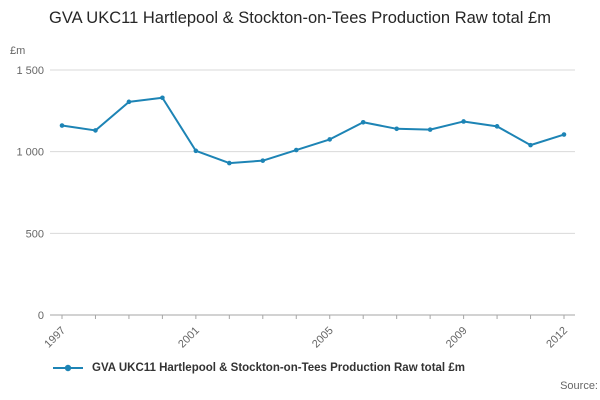 Image resolution: width=600 pixels, height=400 pixels. I want to click on y-tick-label: 1 500, so click(30, 71).